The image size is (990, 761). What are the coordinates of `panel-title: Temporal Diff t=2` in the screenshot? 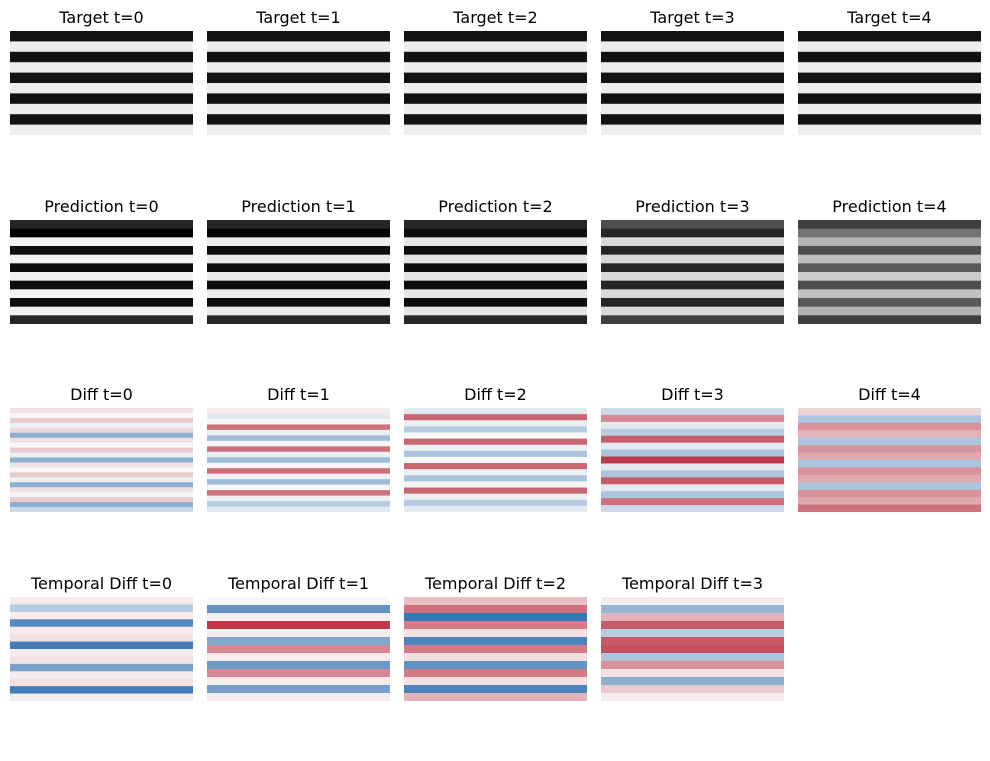 It's located at (495, 583).